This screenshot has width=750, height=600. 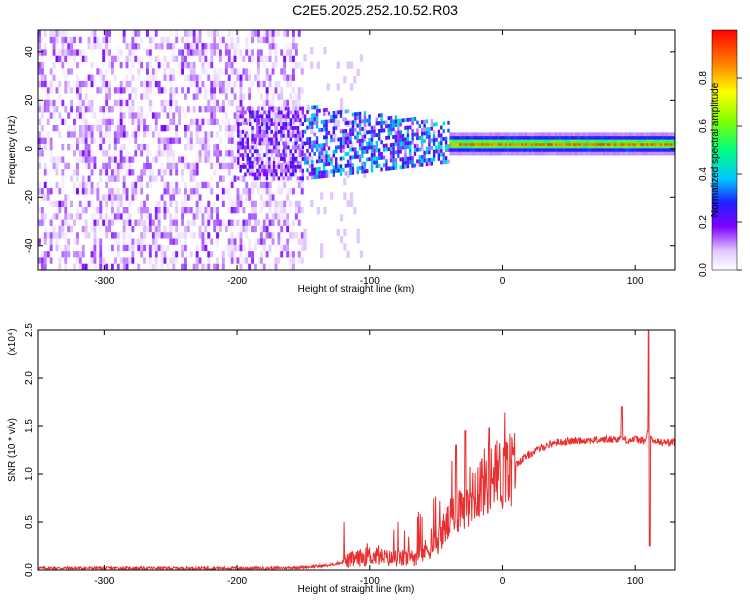 What do you see at coordinates (370, 581) in the screenshot?
I see `snr-x-tick-label: -100` at bounding box center [370, 581].